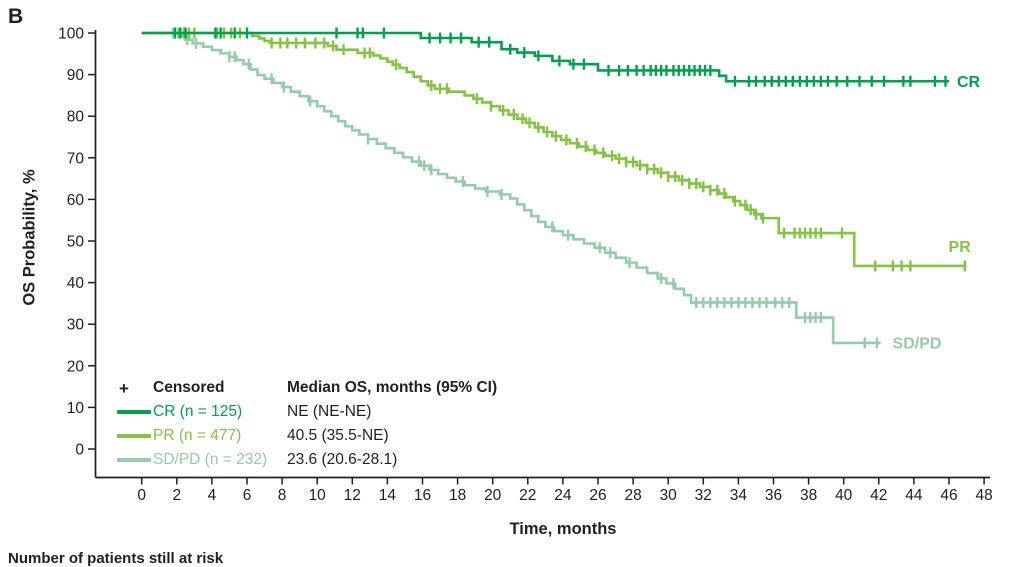 This screenshot has height=567, width=1014. What do you see at coordinates (76, 200) in the screenshot?
I see `y-tick-label: 60` at bounding box center [76, 200].